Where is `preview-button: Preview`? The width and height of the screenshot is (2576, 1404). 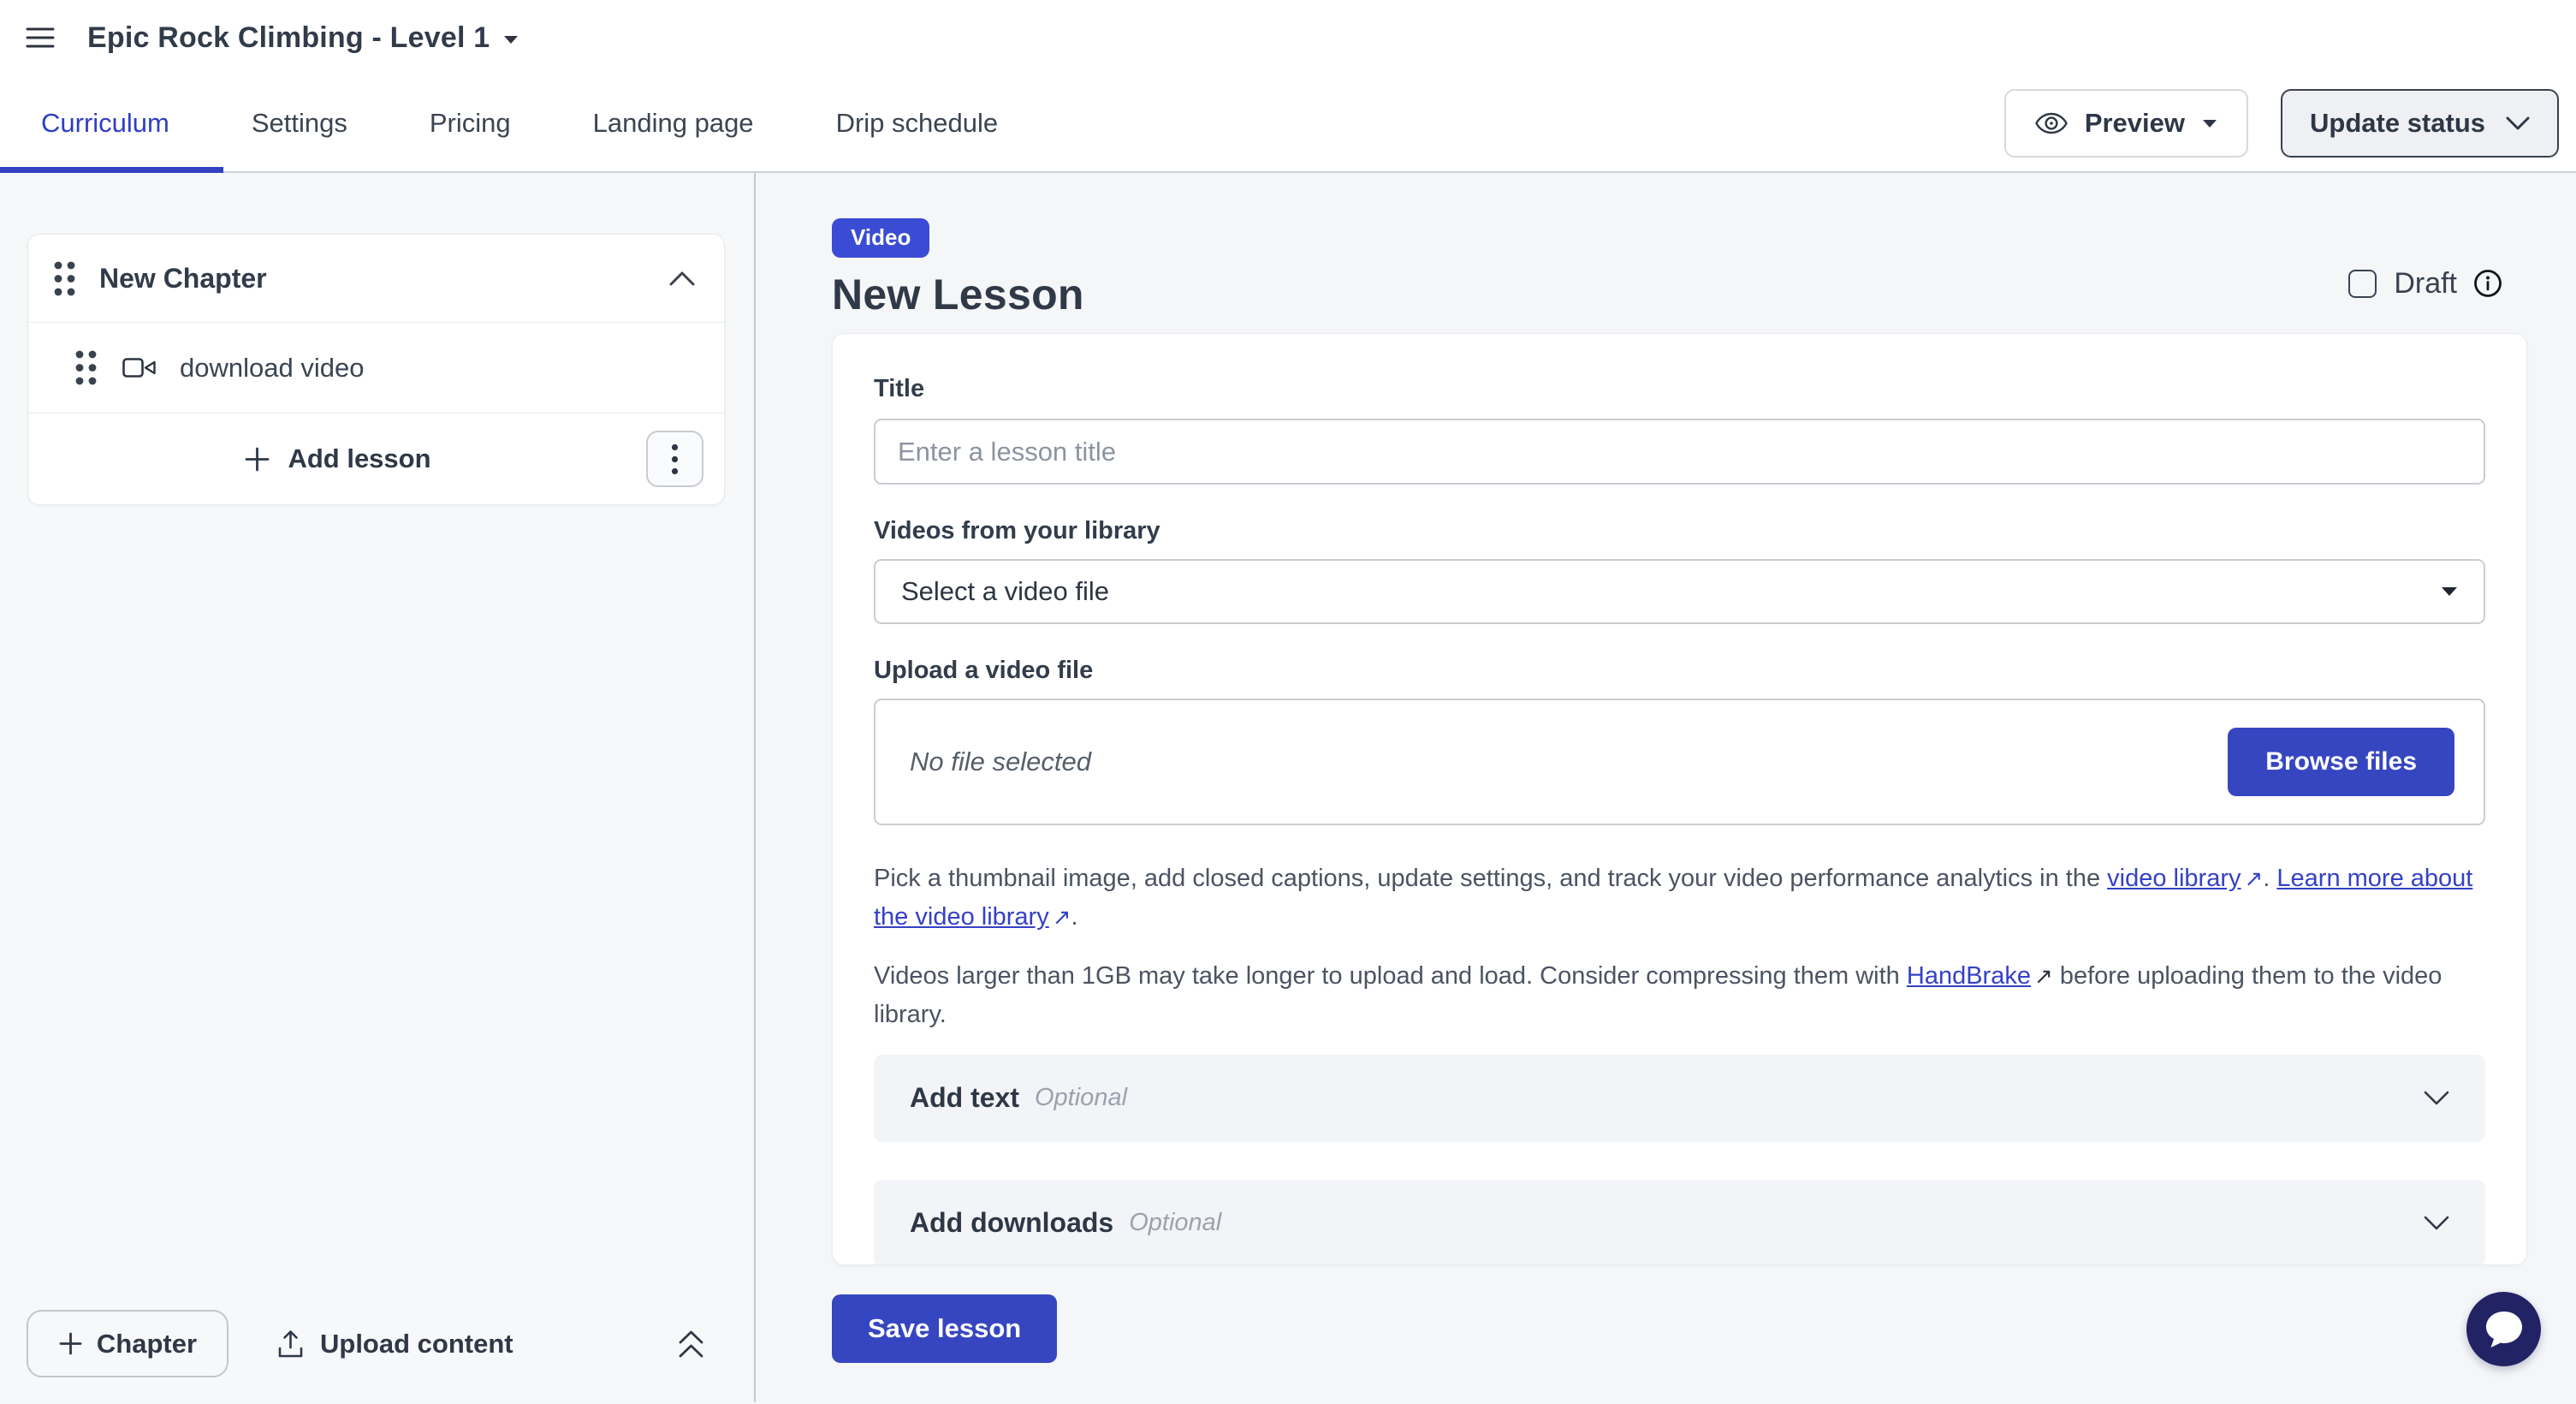
preview-button: Preview is located at coordinates (2126, 123).